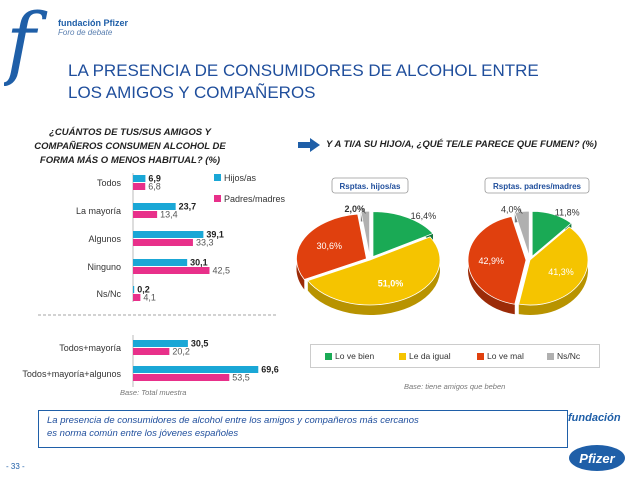  I want to click on data-label: 6,8, so click(154, 187).